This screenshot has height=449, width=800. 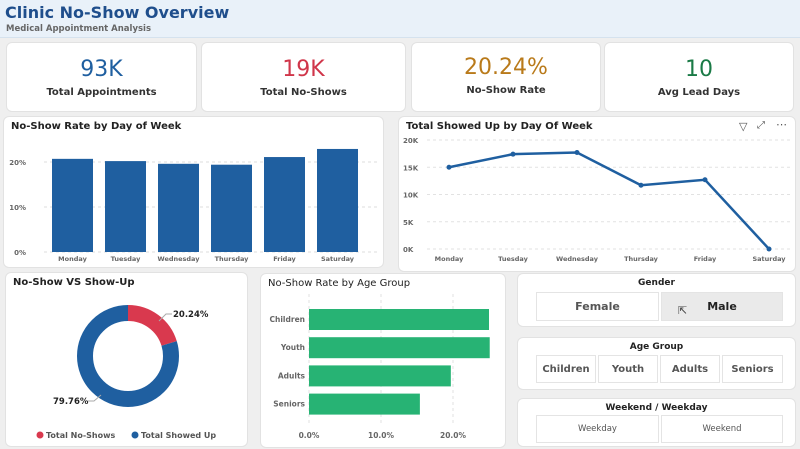 I want to click on y-tick-label: 20%, so click(x=17, y=163).